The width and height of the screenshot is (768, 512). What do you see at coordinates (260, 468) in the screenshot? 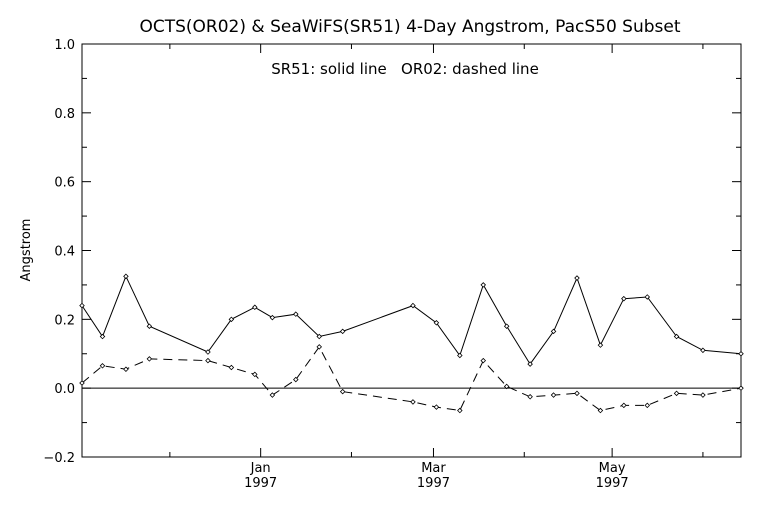
I see `x-tick-label: Jan` at bounding box center [260, 468].